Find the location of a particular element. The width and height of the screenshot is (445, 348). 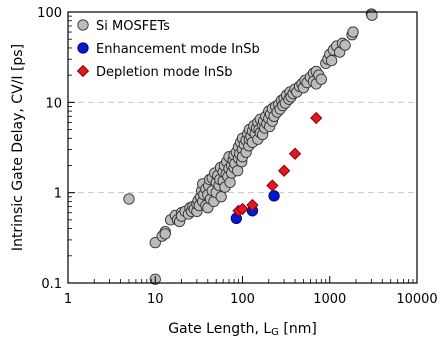

x-tick-label: 1 is located at coordinates (68, 299).